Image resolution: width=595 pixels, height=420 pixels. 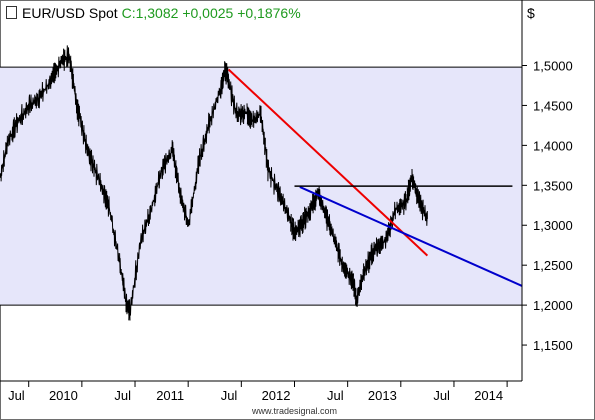 What do you see at coordinates (553, 345) in the screenshot?
I see `y-tick-label: 1,1500` at bounding box center [553, 345].